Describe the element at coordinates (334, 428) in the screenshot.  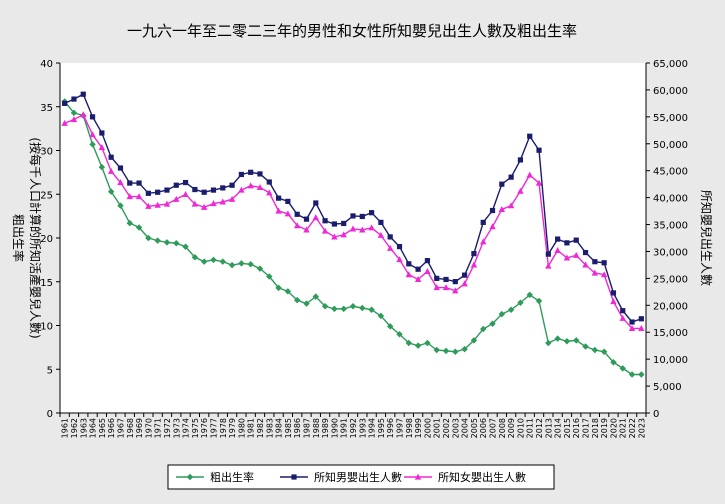
I see `x-tick-label: 1990` at that location.